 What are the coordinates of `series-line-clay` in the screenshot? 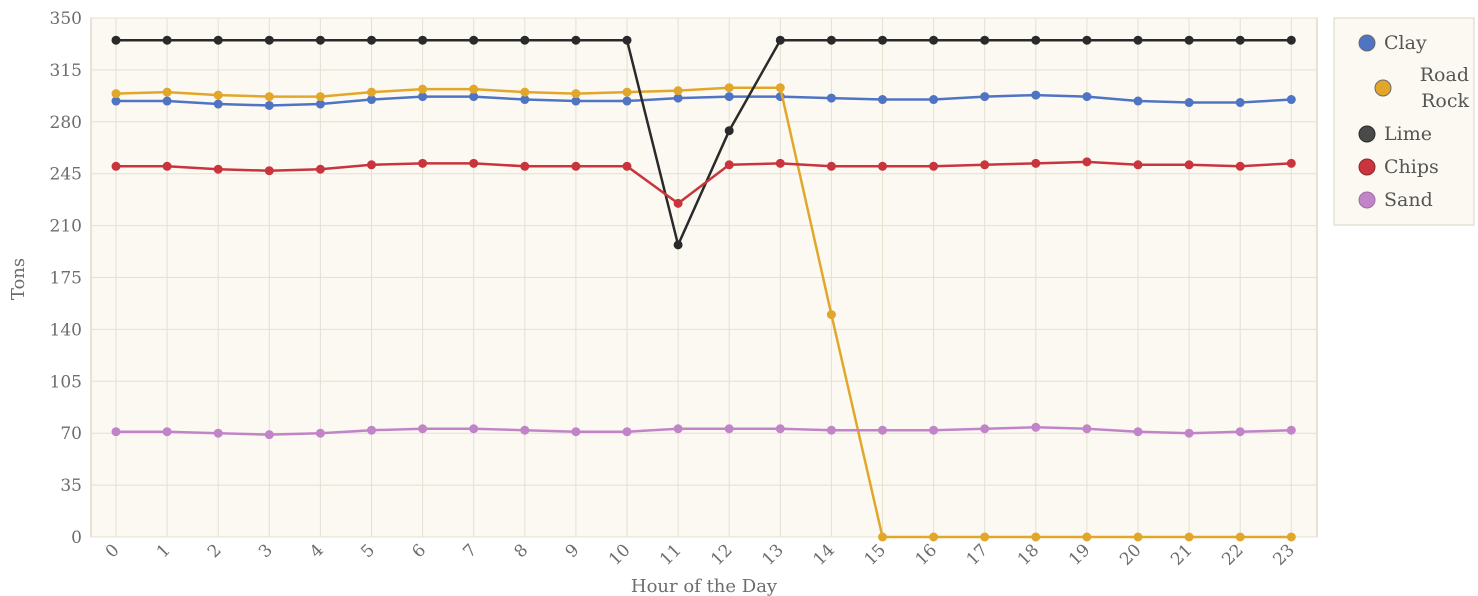 It's located at (704, 100).